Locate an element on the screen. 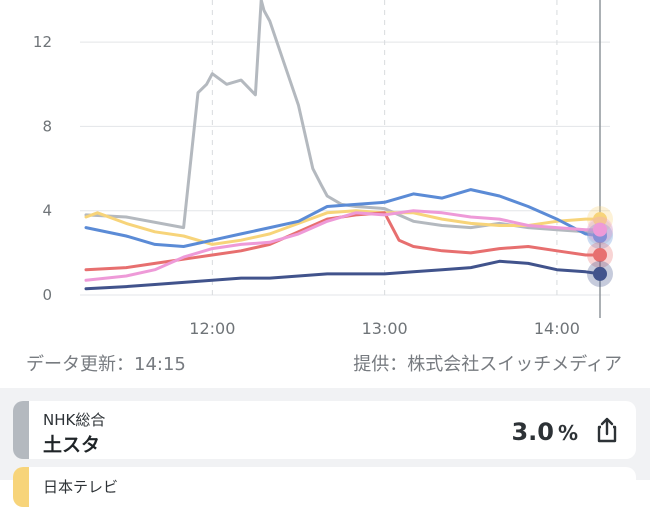 The width and height of the screenshot is (650, 507). data-provider-label: 提供：株式会社スイッチメディア is located at coordinates (487, 364).